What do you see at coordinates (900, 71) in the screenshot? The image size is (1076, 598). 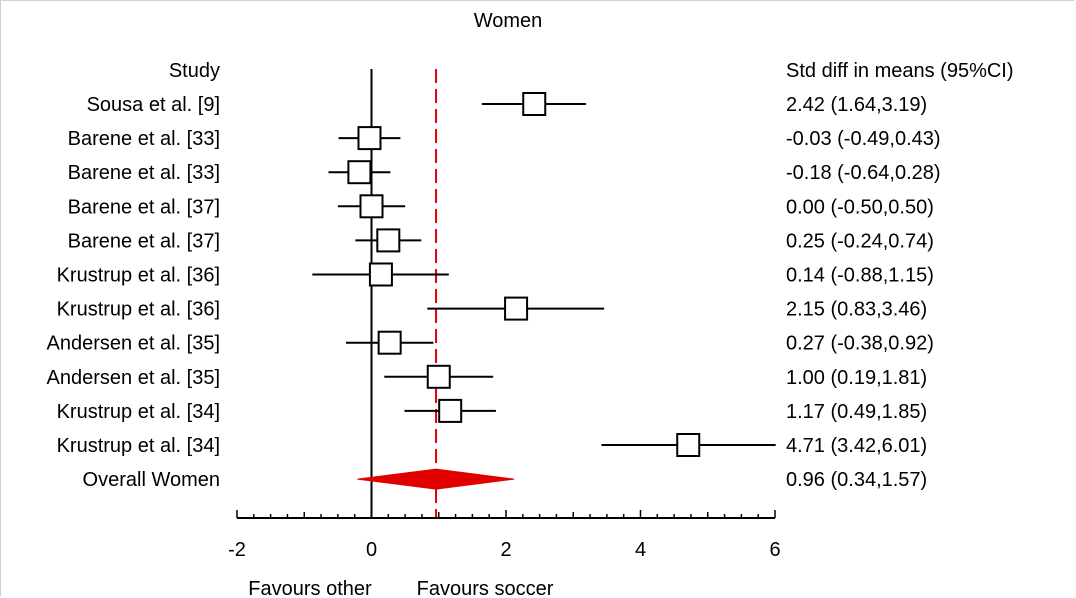 I see `effect-column-header: Std diff in means (95%CI)` at bounding box center [900, 71].